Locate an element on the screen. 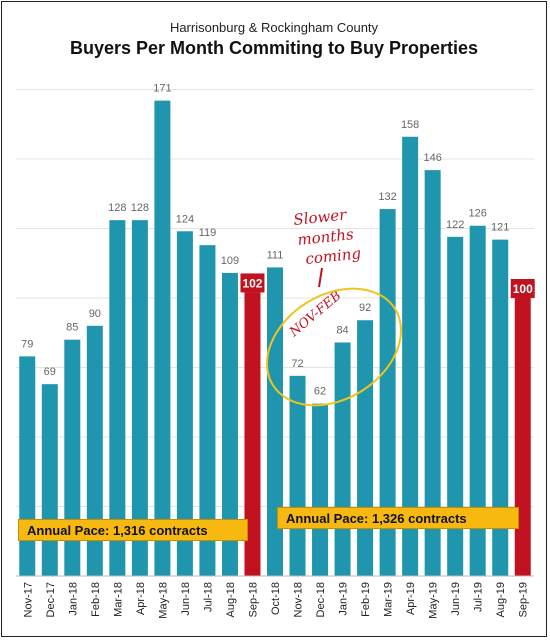 The height and width of the screenshot is (640, 550). x-tick-label: May-19 is located at coordinates (434, 600).